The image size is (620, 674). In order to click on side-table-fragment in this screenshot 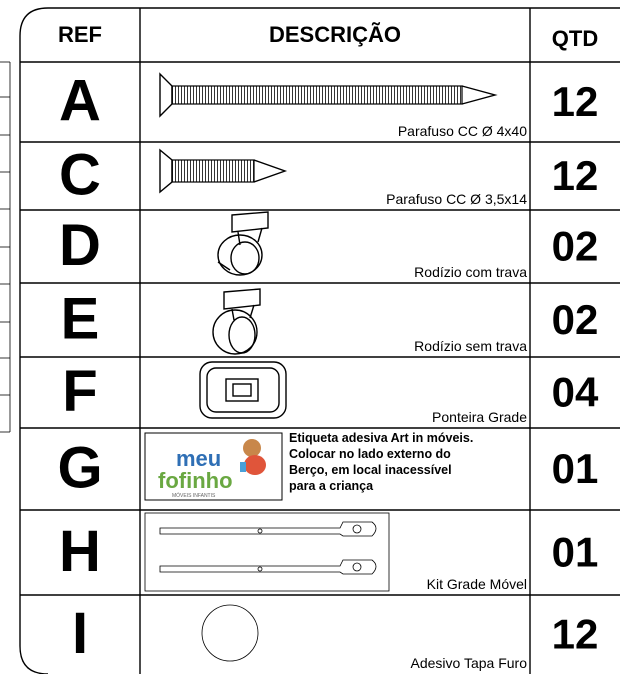, I will do `click(5, 247)`.